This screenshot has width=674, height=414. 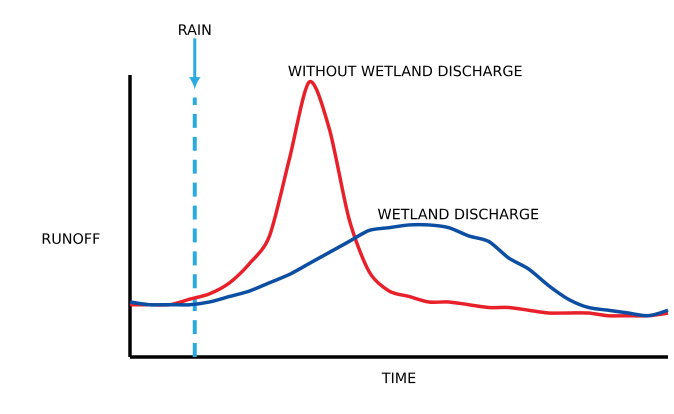 I want to click on series-label: WITHOUT WETLAND DISCHARGE, so click(x=405, y=71).